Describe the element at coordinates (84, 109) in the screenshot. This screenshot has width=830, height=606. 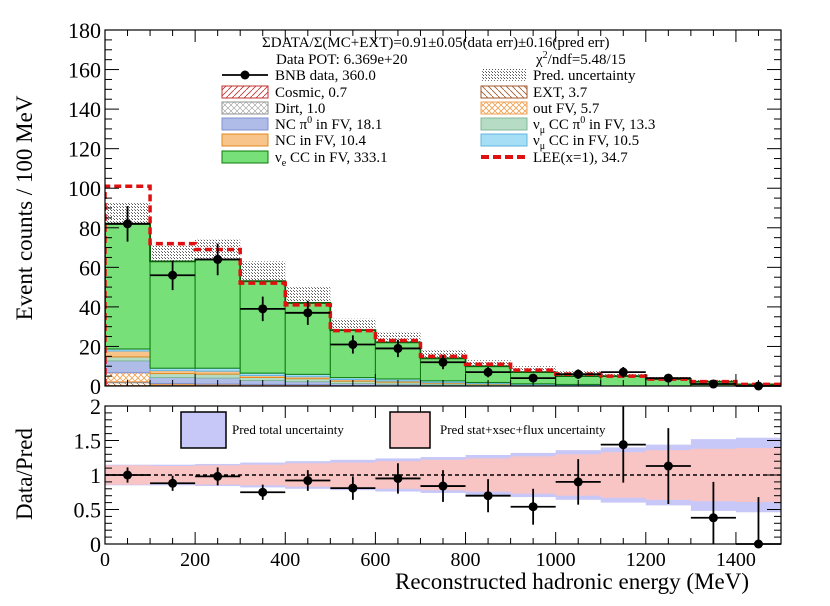
I see `top-y-tick-label: 140` at that location.